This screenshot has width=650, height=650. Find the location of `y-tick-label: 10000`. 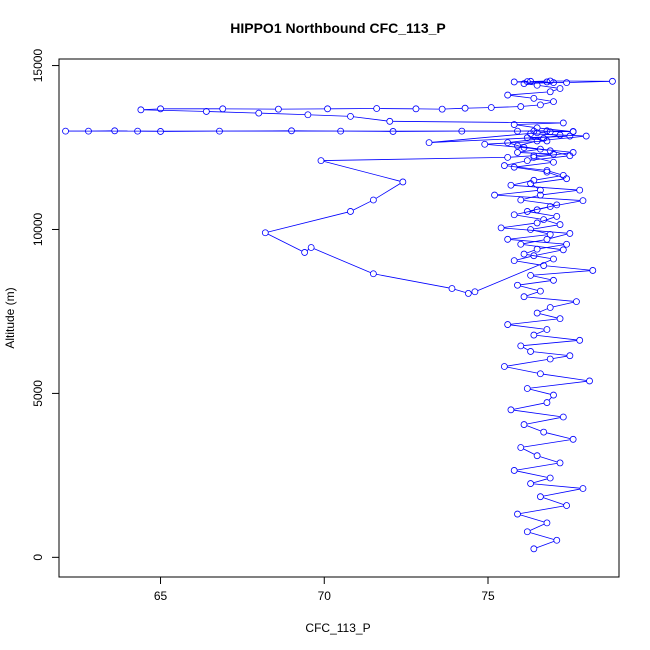

y-tick-label: 10000 is located at coordinates (38, 229).